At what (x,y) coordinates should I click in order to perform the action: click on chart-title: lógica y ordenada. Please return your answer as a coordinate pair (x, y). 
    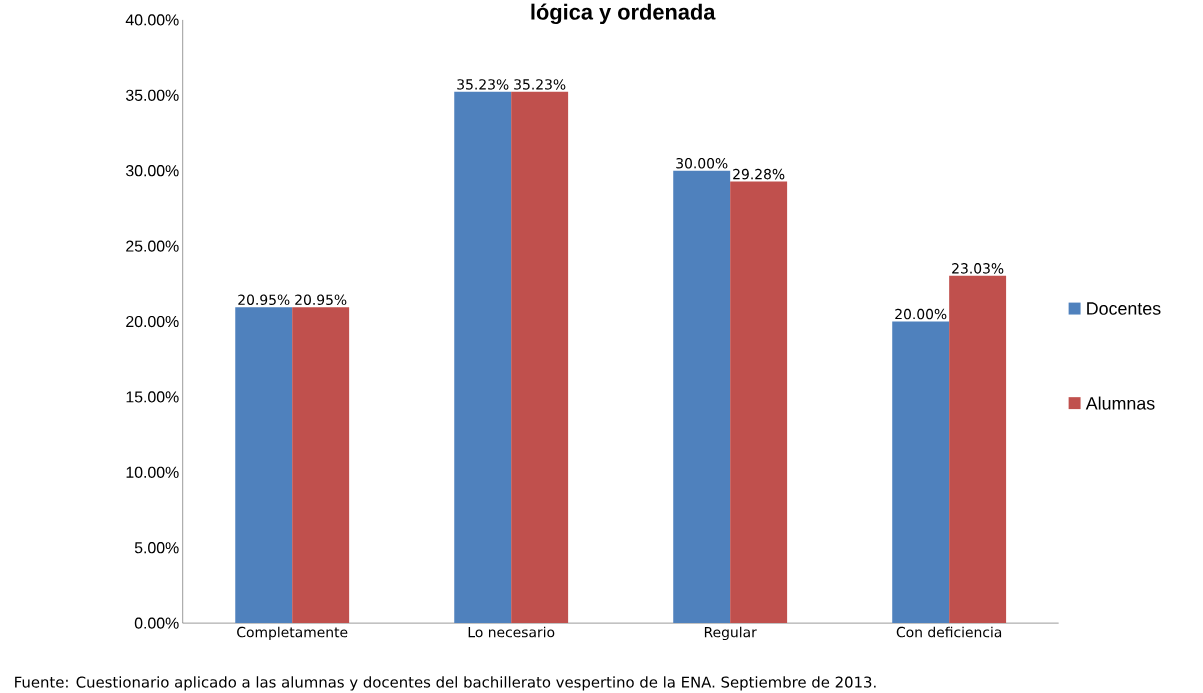
    Looking at the image, I should click on (623, 14).